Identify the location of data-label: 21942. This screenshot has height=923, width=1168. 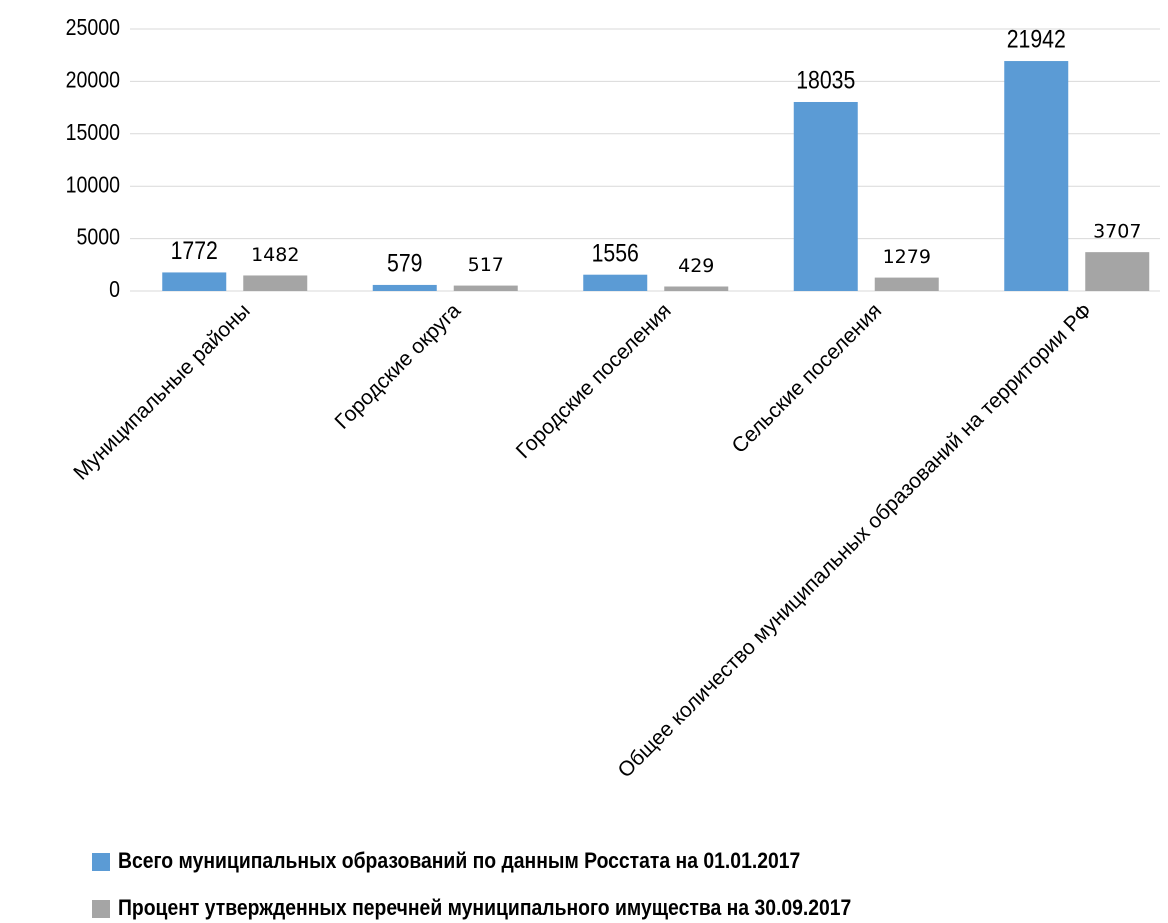
(1036, 39).